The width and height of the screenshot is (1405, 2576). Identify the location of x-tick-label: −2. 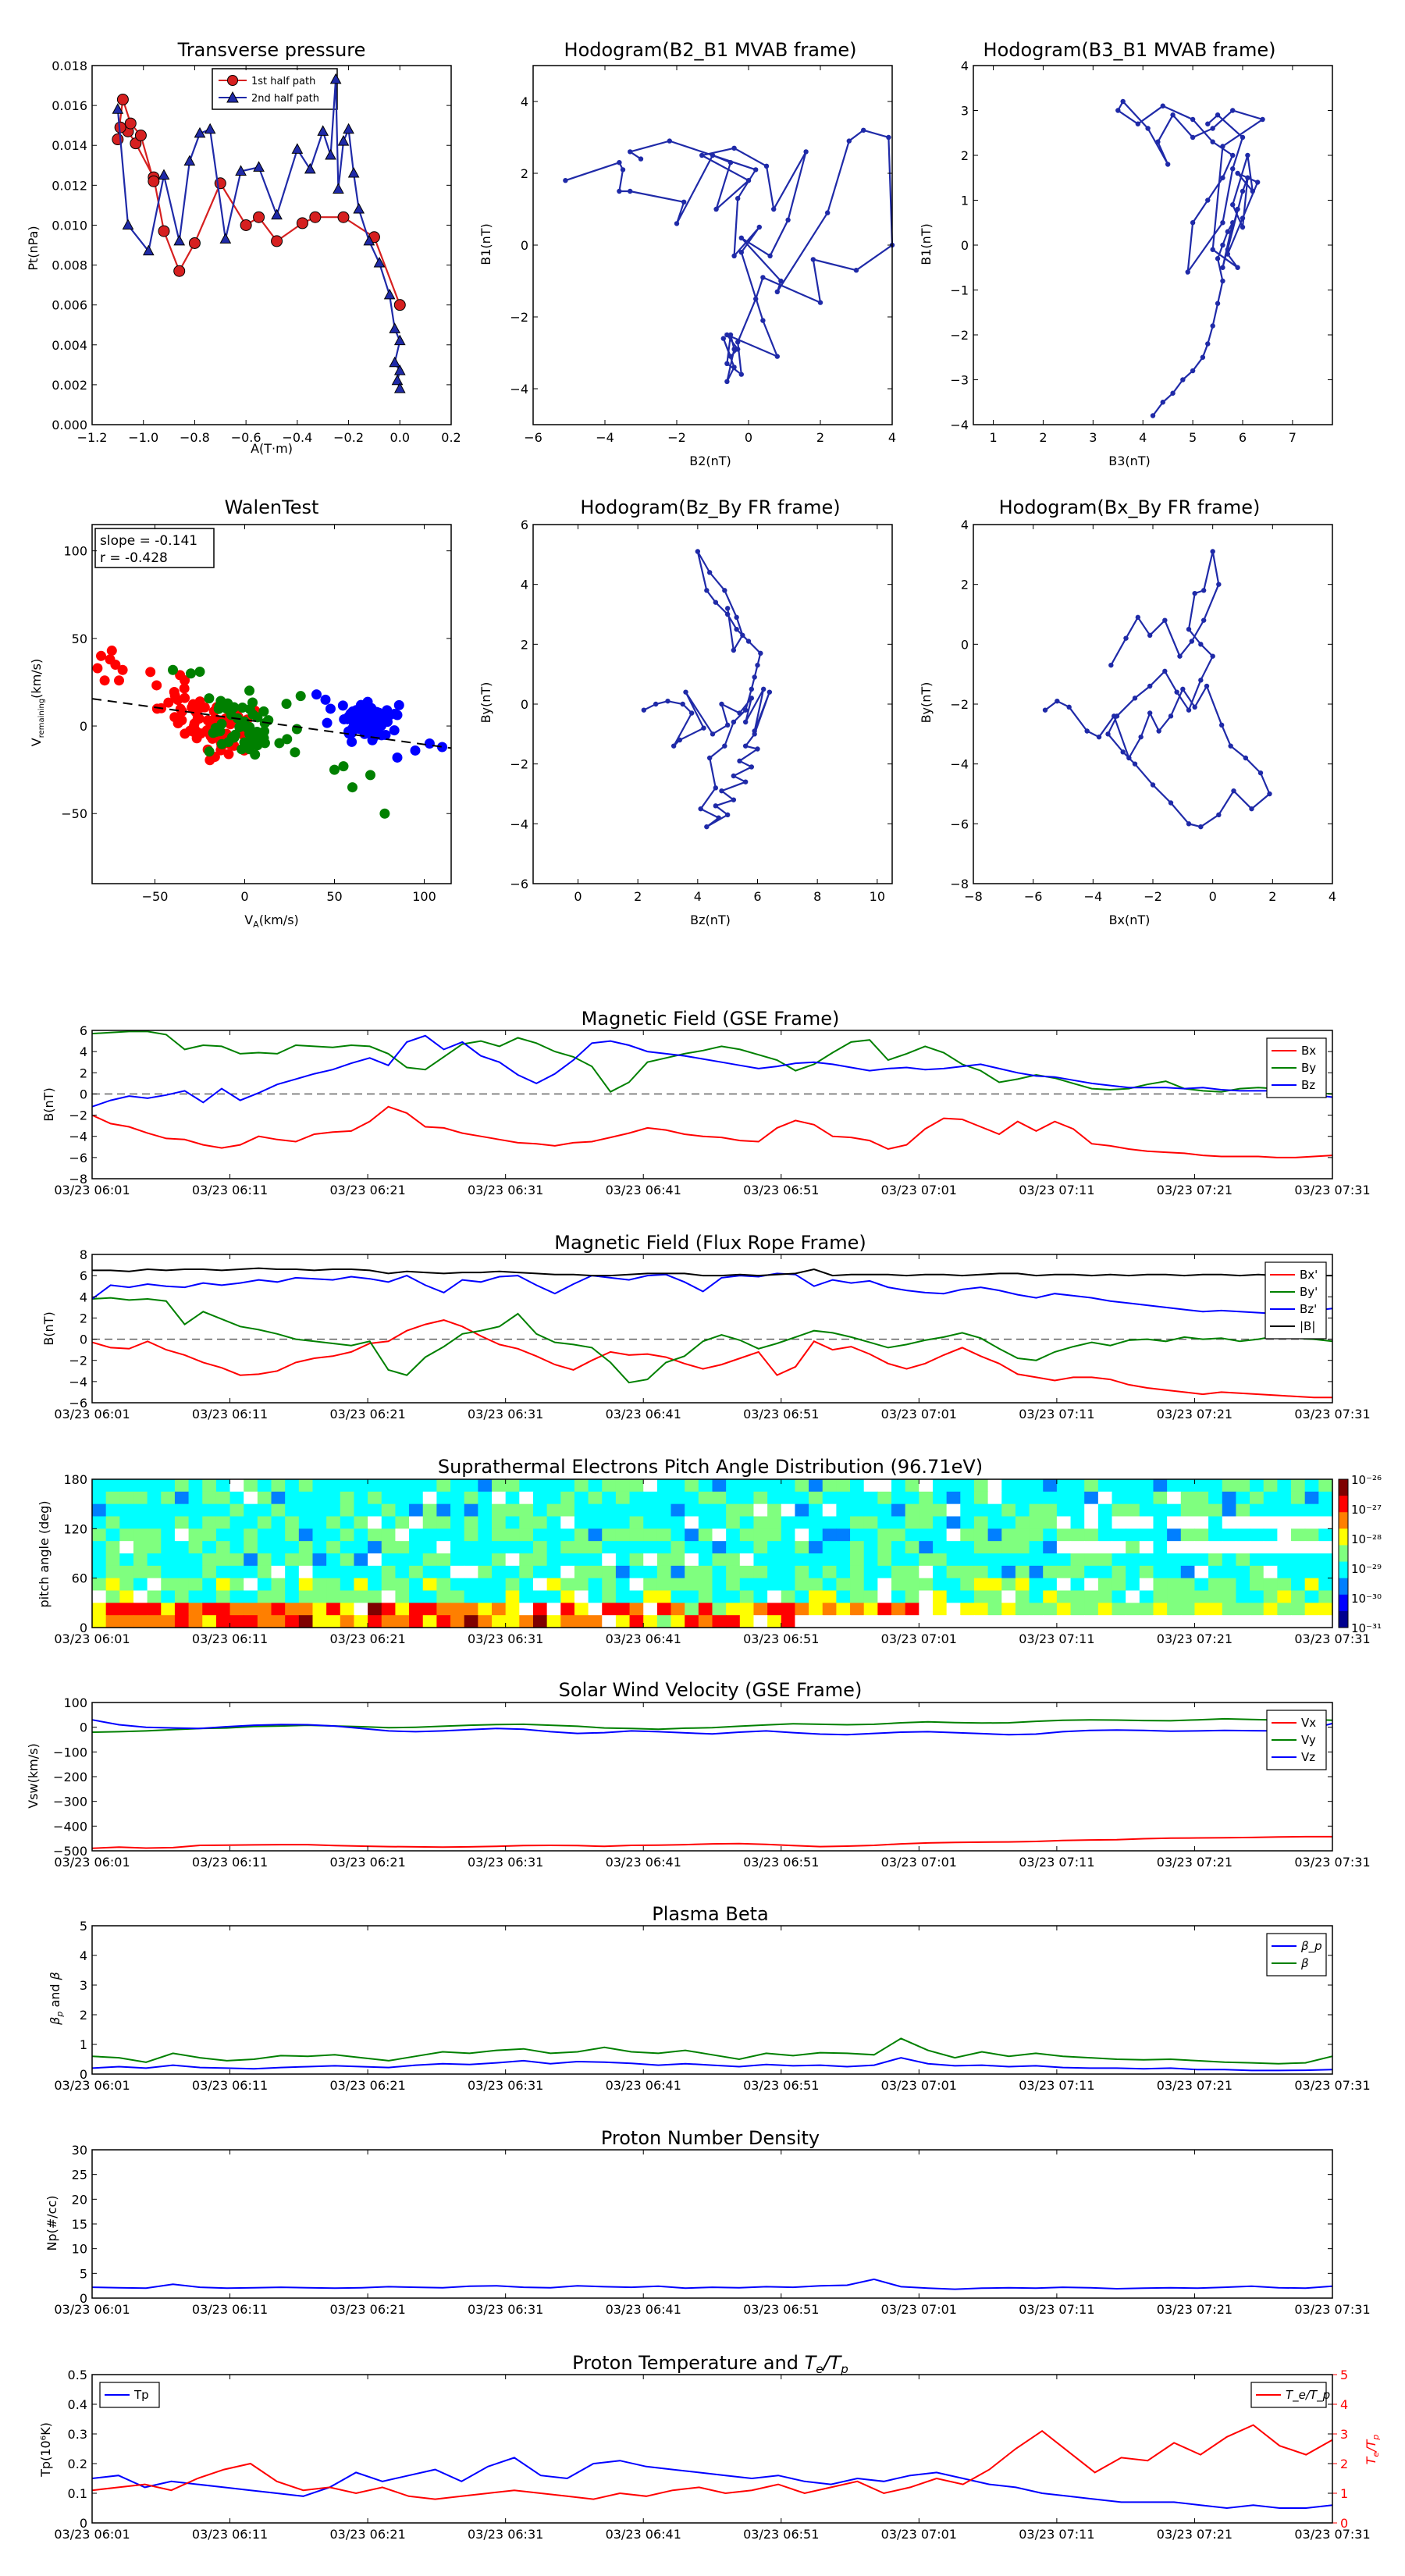
(1153, 896).